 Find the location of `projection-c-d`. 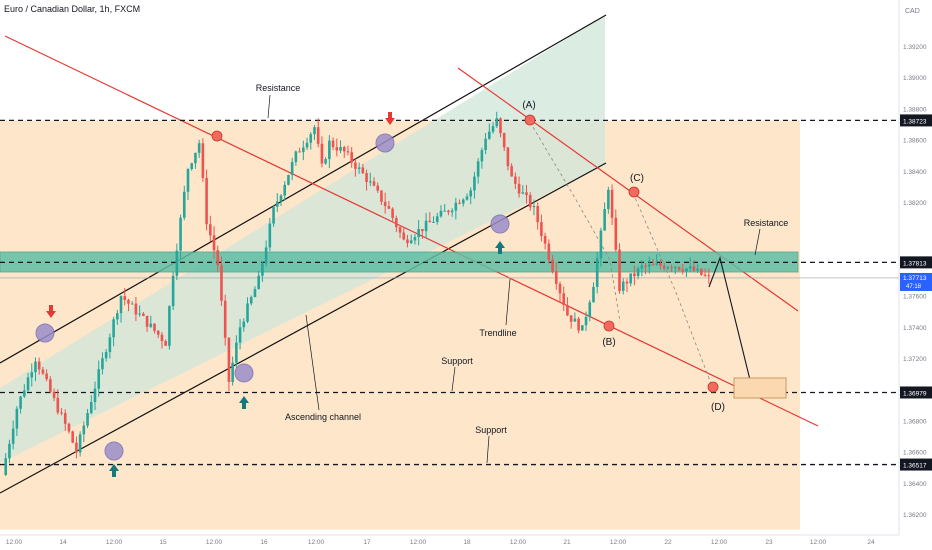

projection-c-d is located at coordinates (672, 289).